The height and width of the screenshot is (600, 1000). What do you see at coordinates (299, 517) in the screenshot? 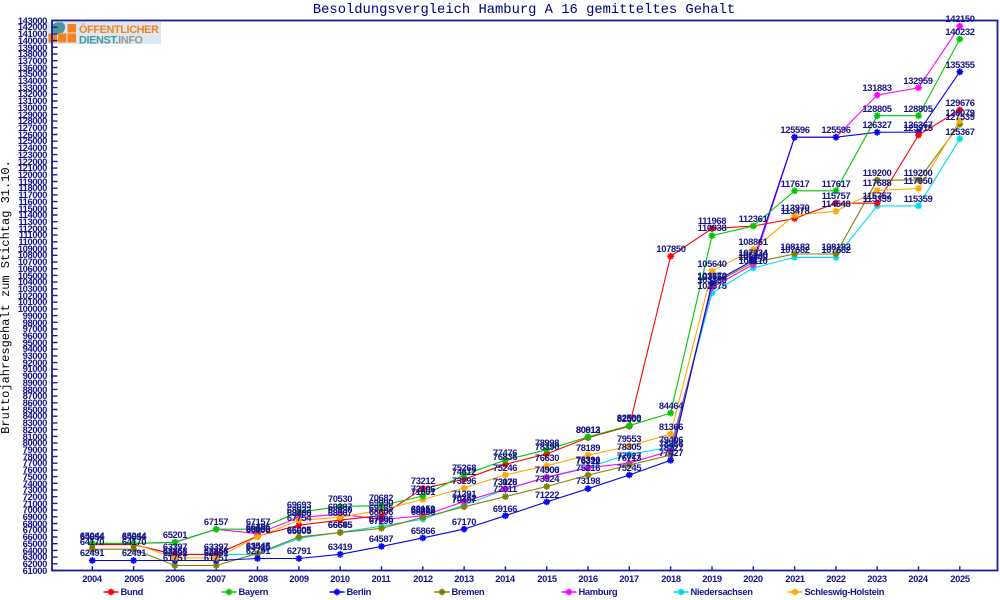
I see `svg-text: 67754` at bounding box center [299, 517].